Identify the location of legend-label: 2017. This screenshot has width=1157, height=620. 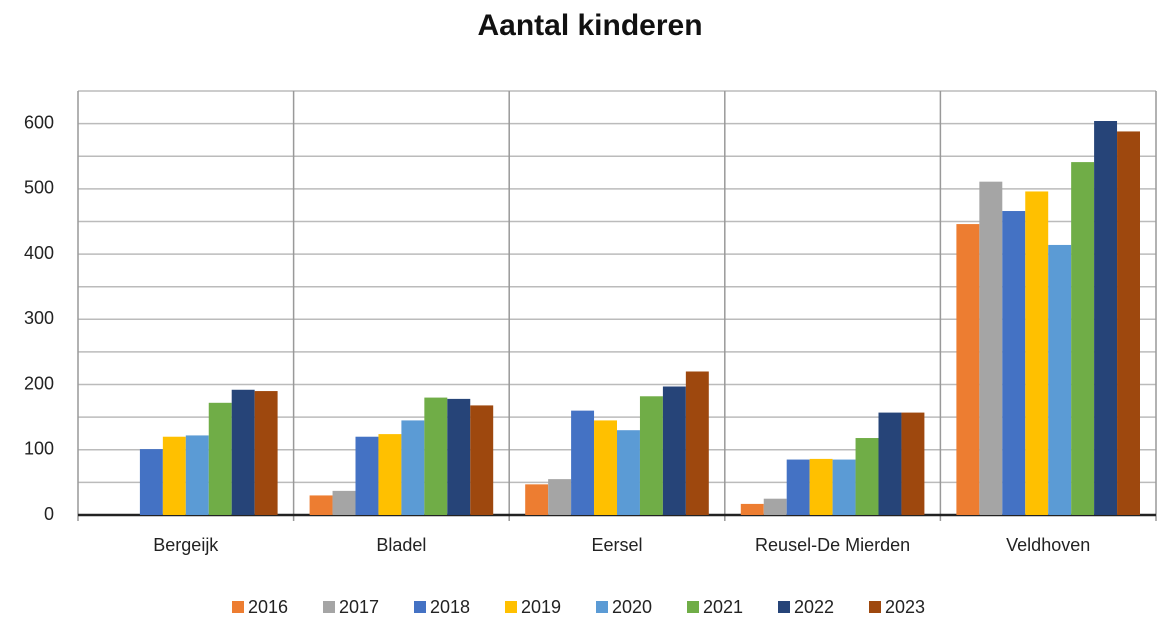
(359, 607).